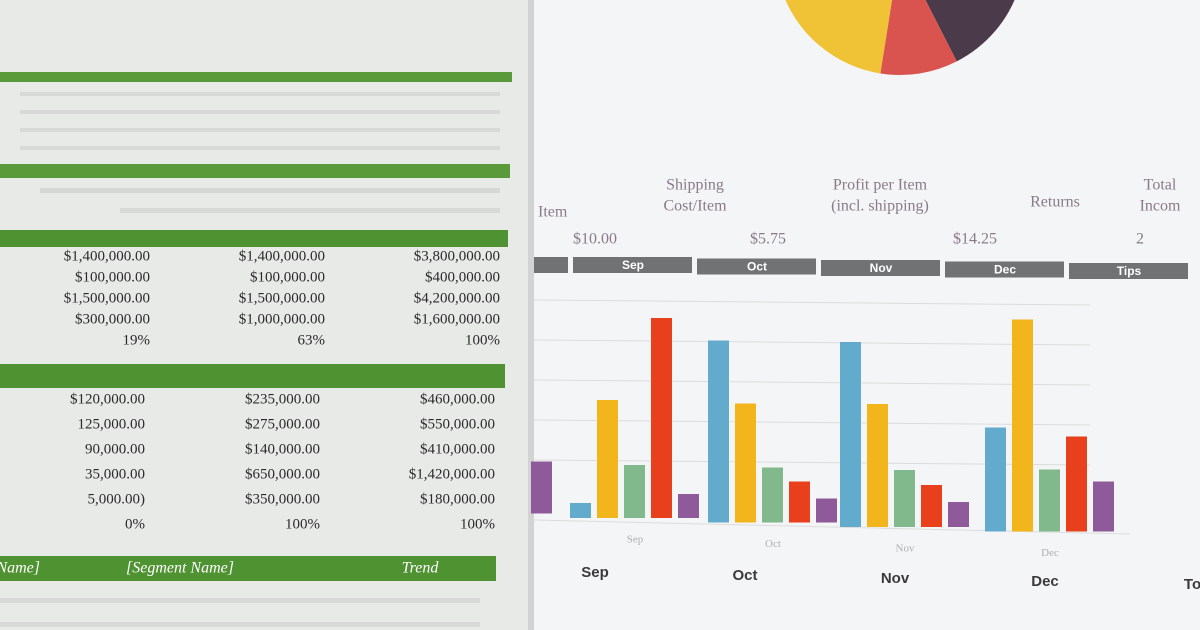  Describe the element at coordinates (1055, 202) in the screenshot. I see `header-text: Returns` at that location.